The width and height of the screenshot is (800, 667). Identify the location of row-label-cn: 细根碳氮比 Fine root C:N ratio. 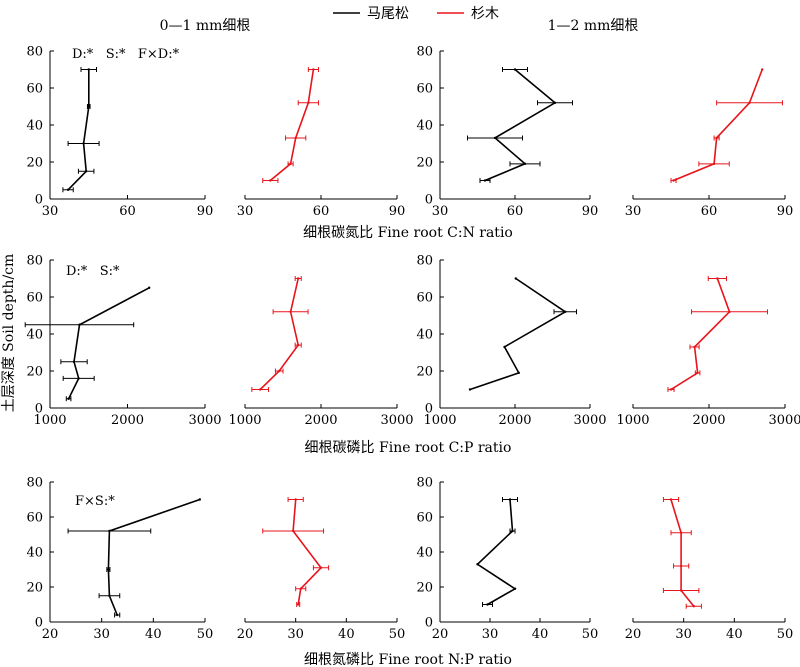
(408, 233).